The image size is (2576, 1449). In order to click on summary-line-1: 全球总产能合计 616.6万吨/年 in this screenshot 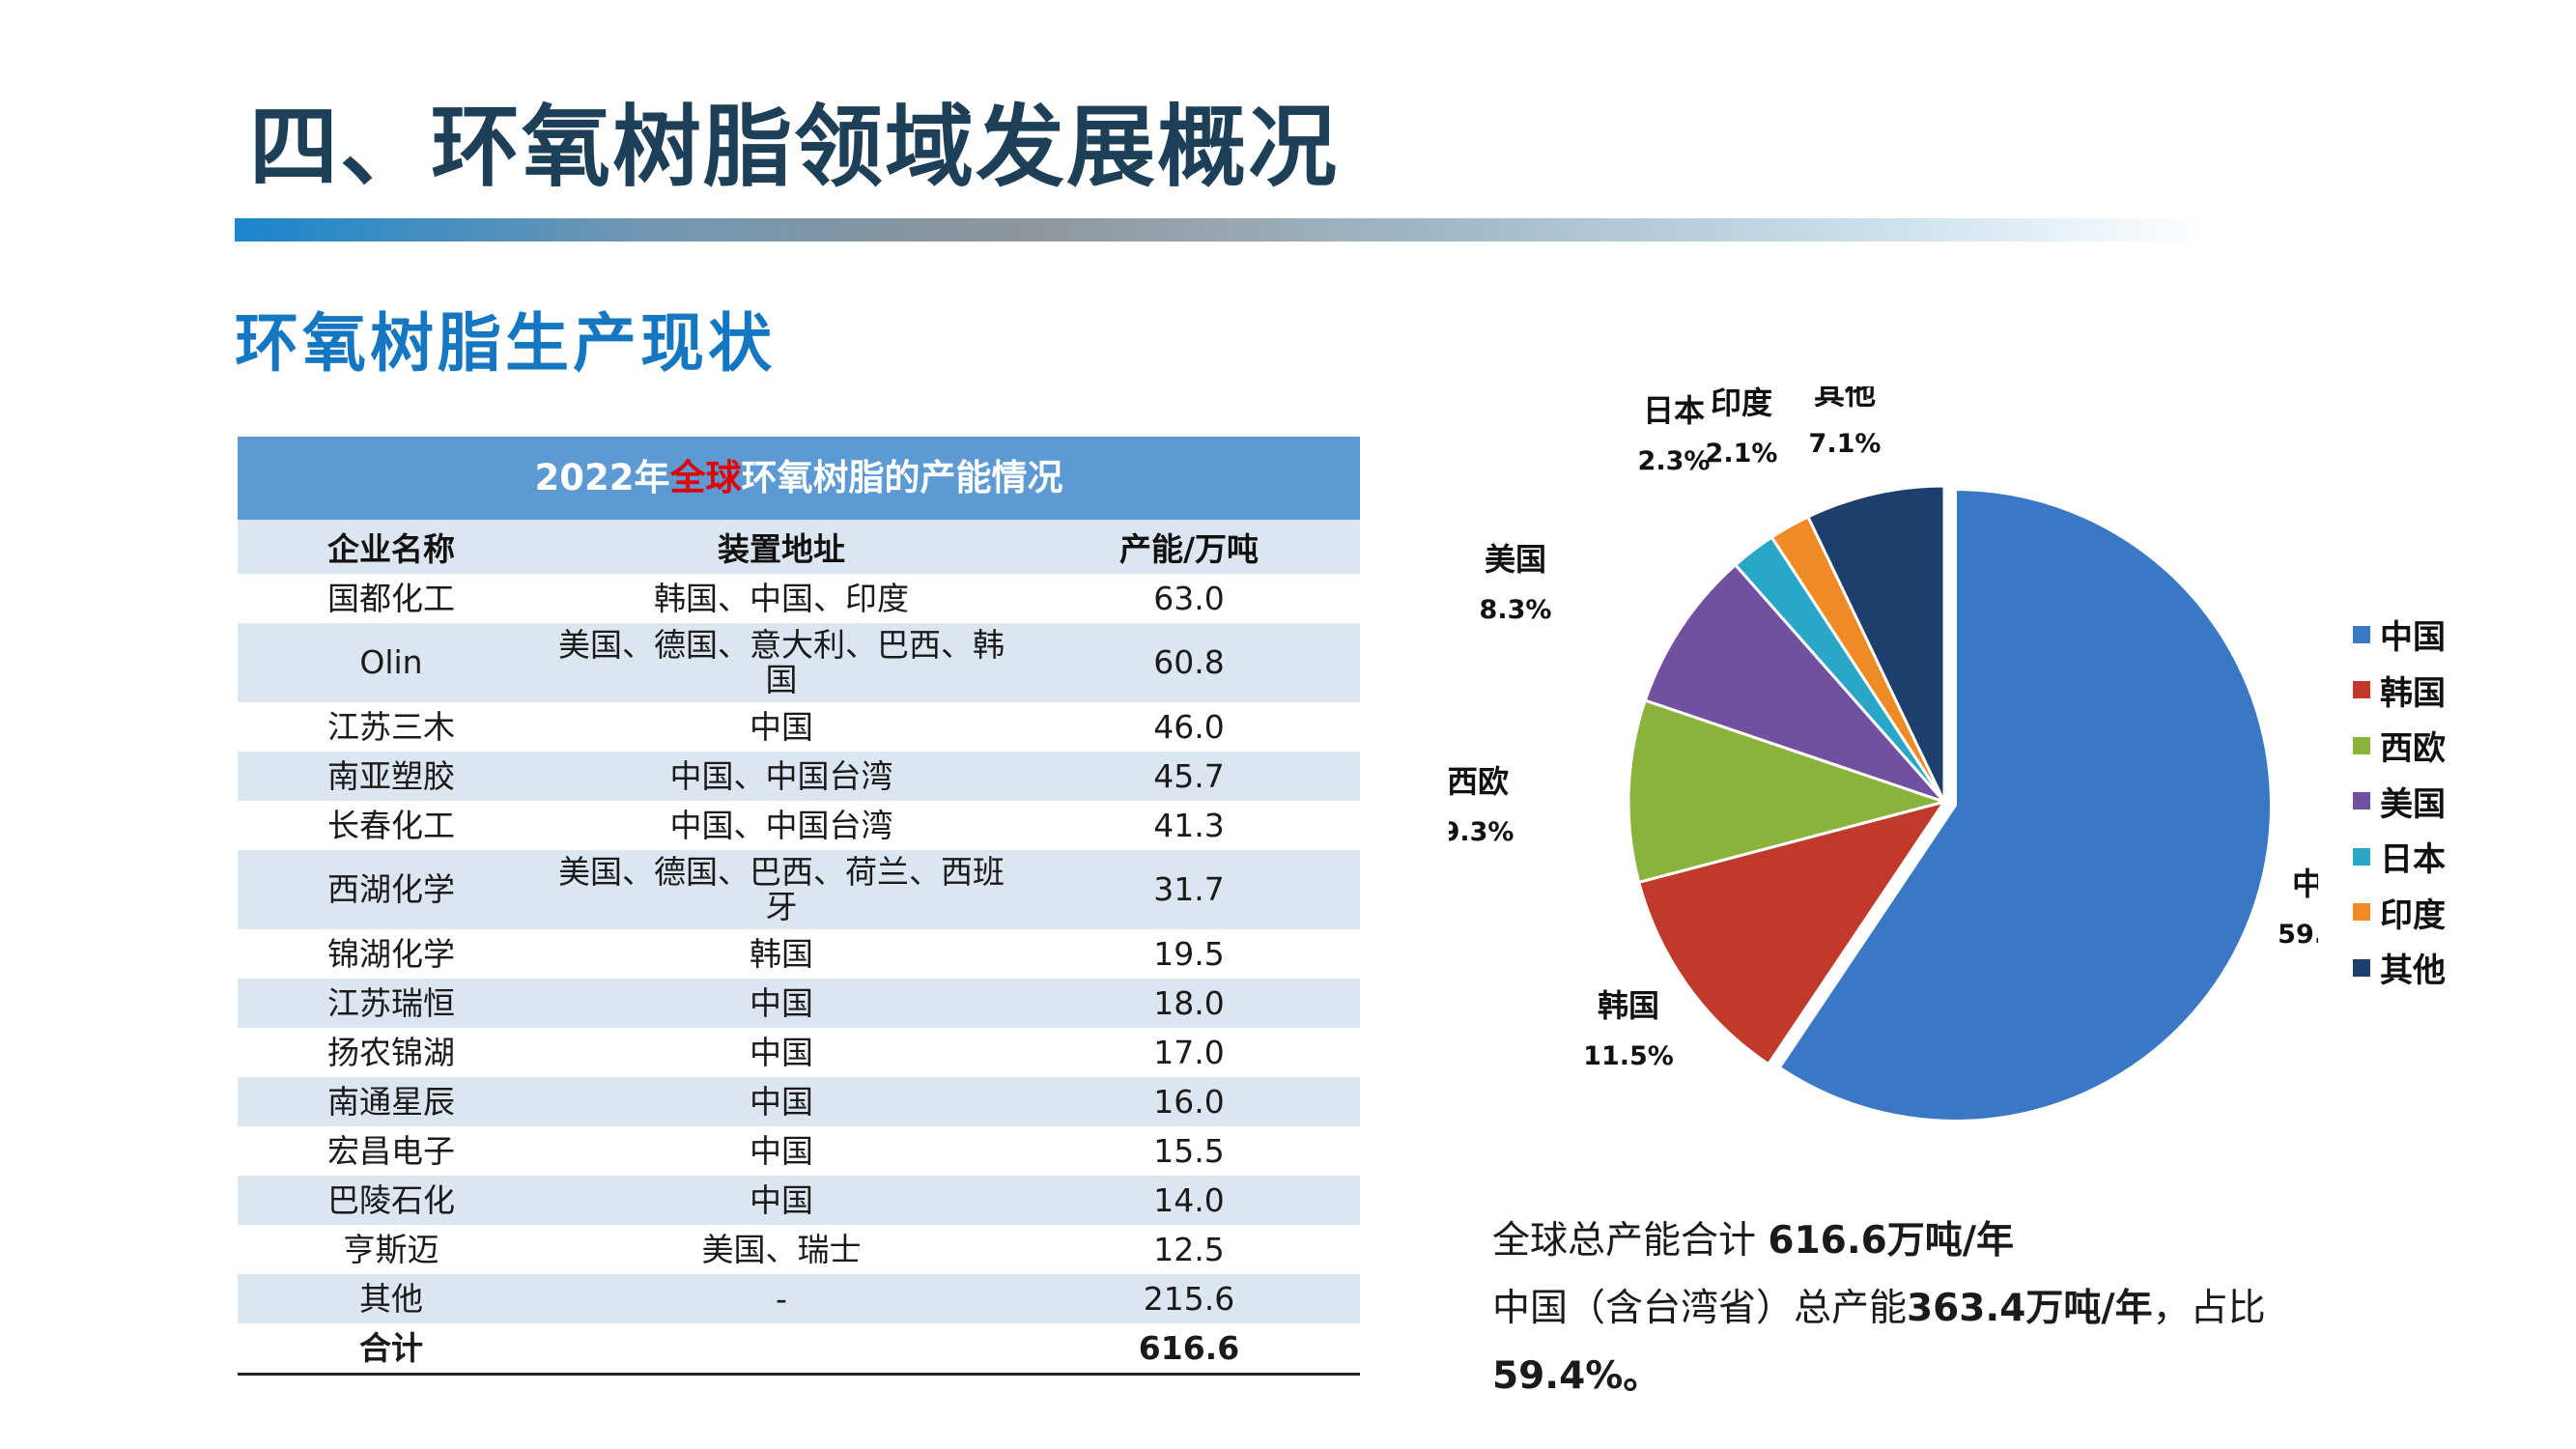, I will do `click(1879, 1241)`.